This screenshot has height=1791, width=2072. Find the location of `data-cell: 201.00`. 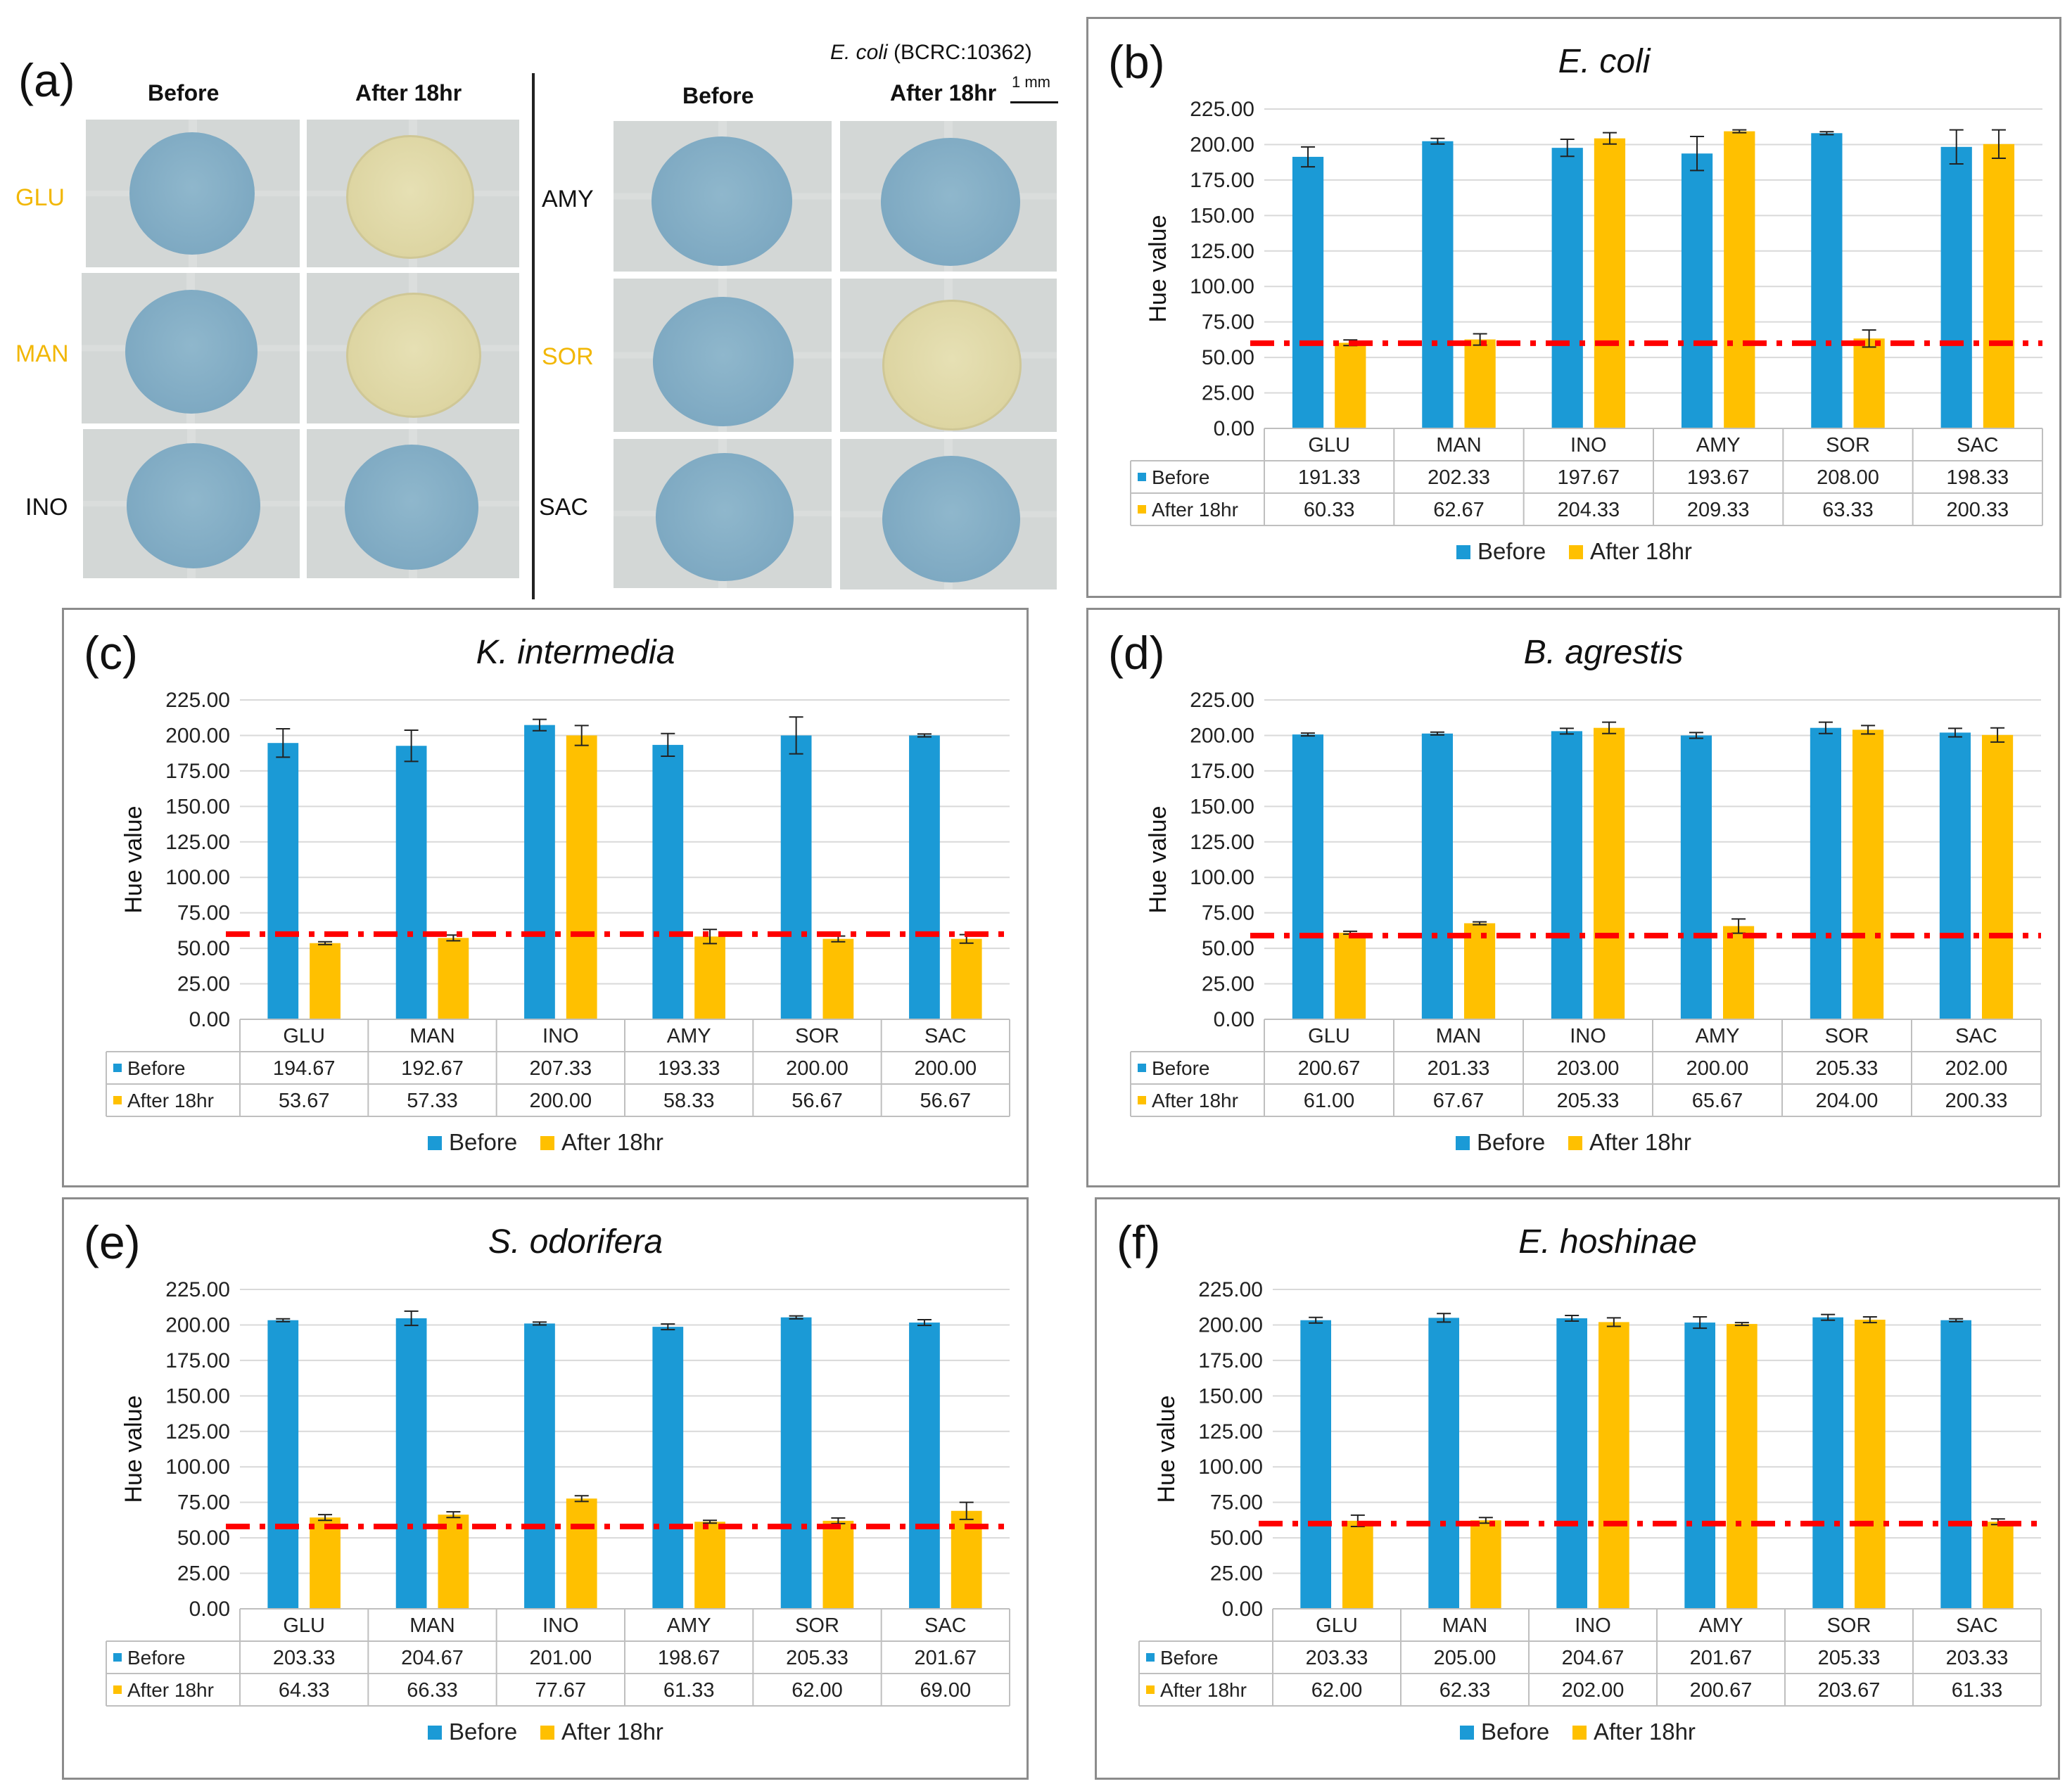

data-cell: 201.00 is located at coordinates (560, 1658).